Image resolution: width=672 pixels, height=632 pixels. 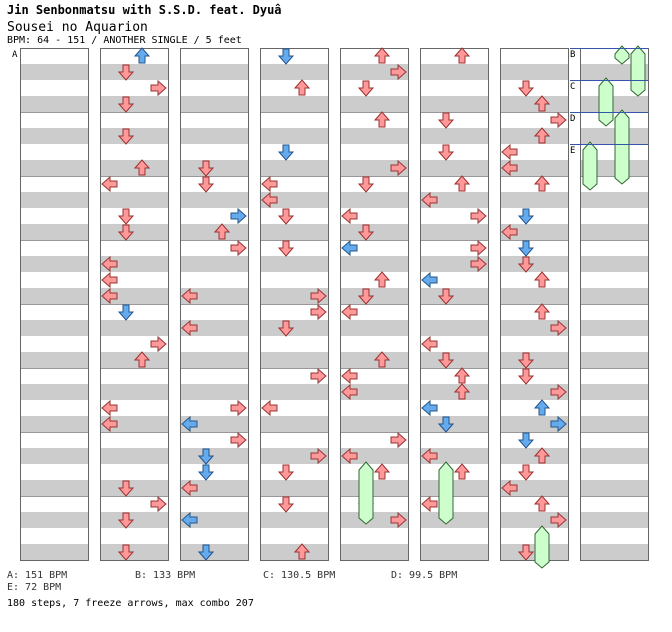 I want to click on bpm-section-label: C, so click(x=572, y=87).